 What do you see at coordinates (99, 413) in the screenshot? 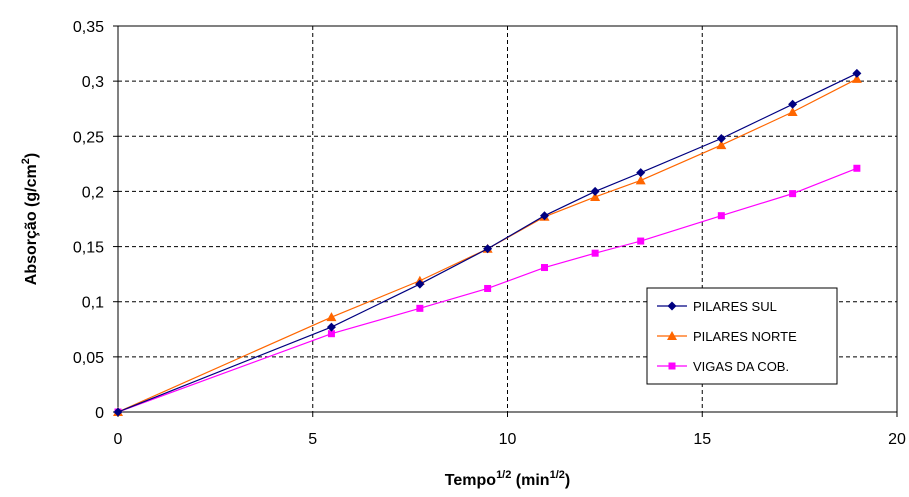
I see `y-tick-label: 0` at bounding box center [99, 413].